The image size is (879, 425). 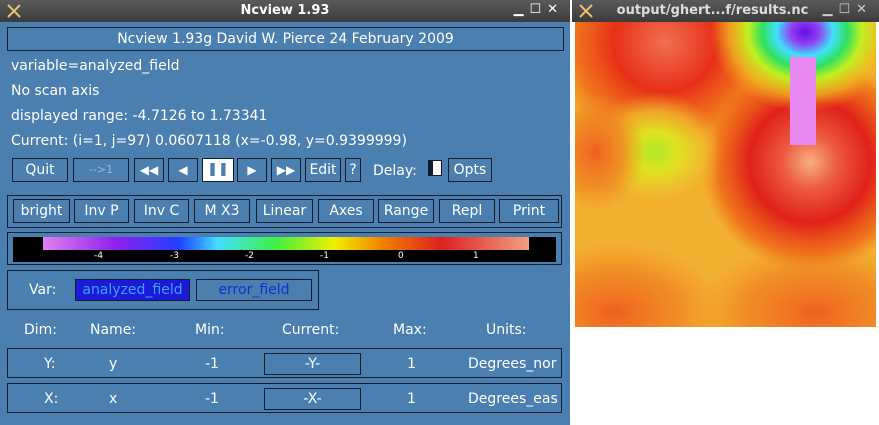 What do you see at coordinates (286, 243) in the screenshot?
I see `colorbar-gradient` at bounding box center [286, 243].